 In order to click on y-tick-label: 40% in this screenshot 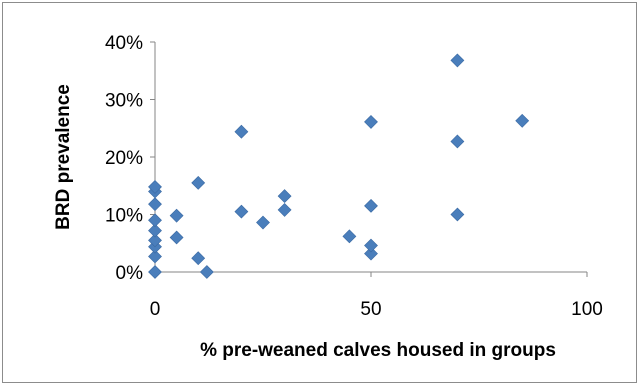, I will do `click(124, 43)`.